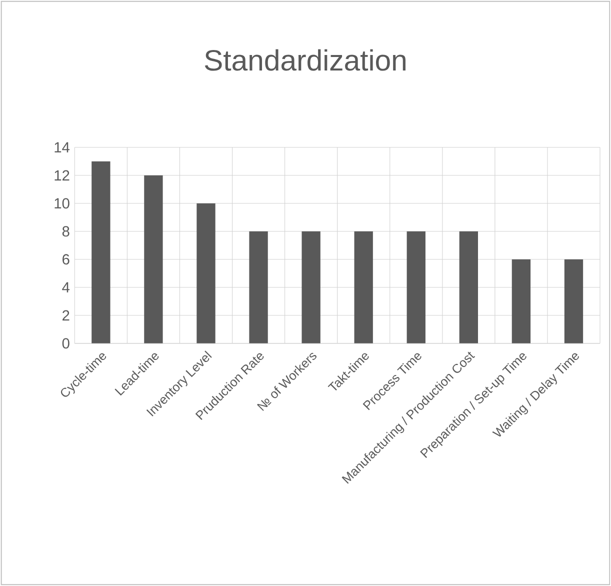 The image size is (611, 586). Describe the element at coordinates (66, 259) in the screenshot. I see `y-tick-label: 6` at that location.